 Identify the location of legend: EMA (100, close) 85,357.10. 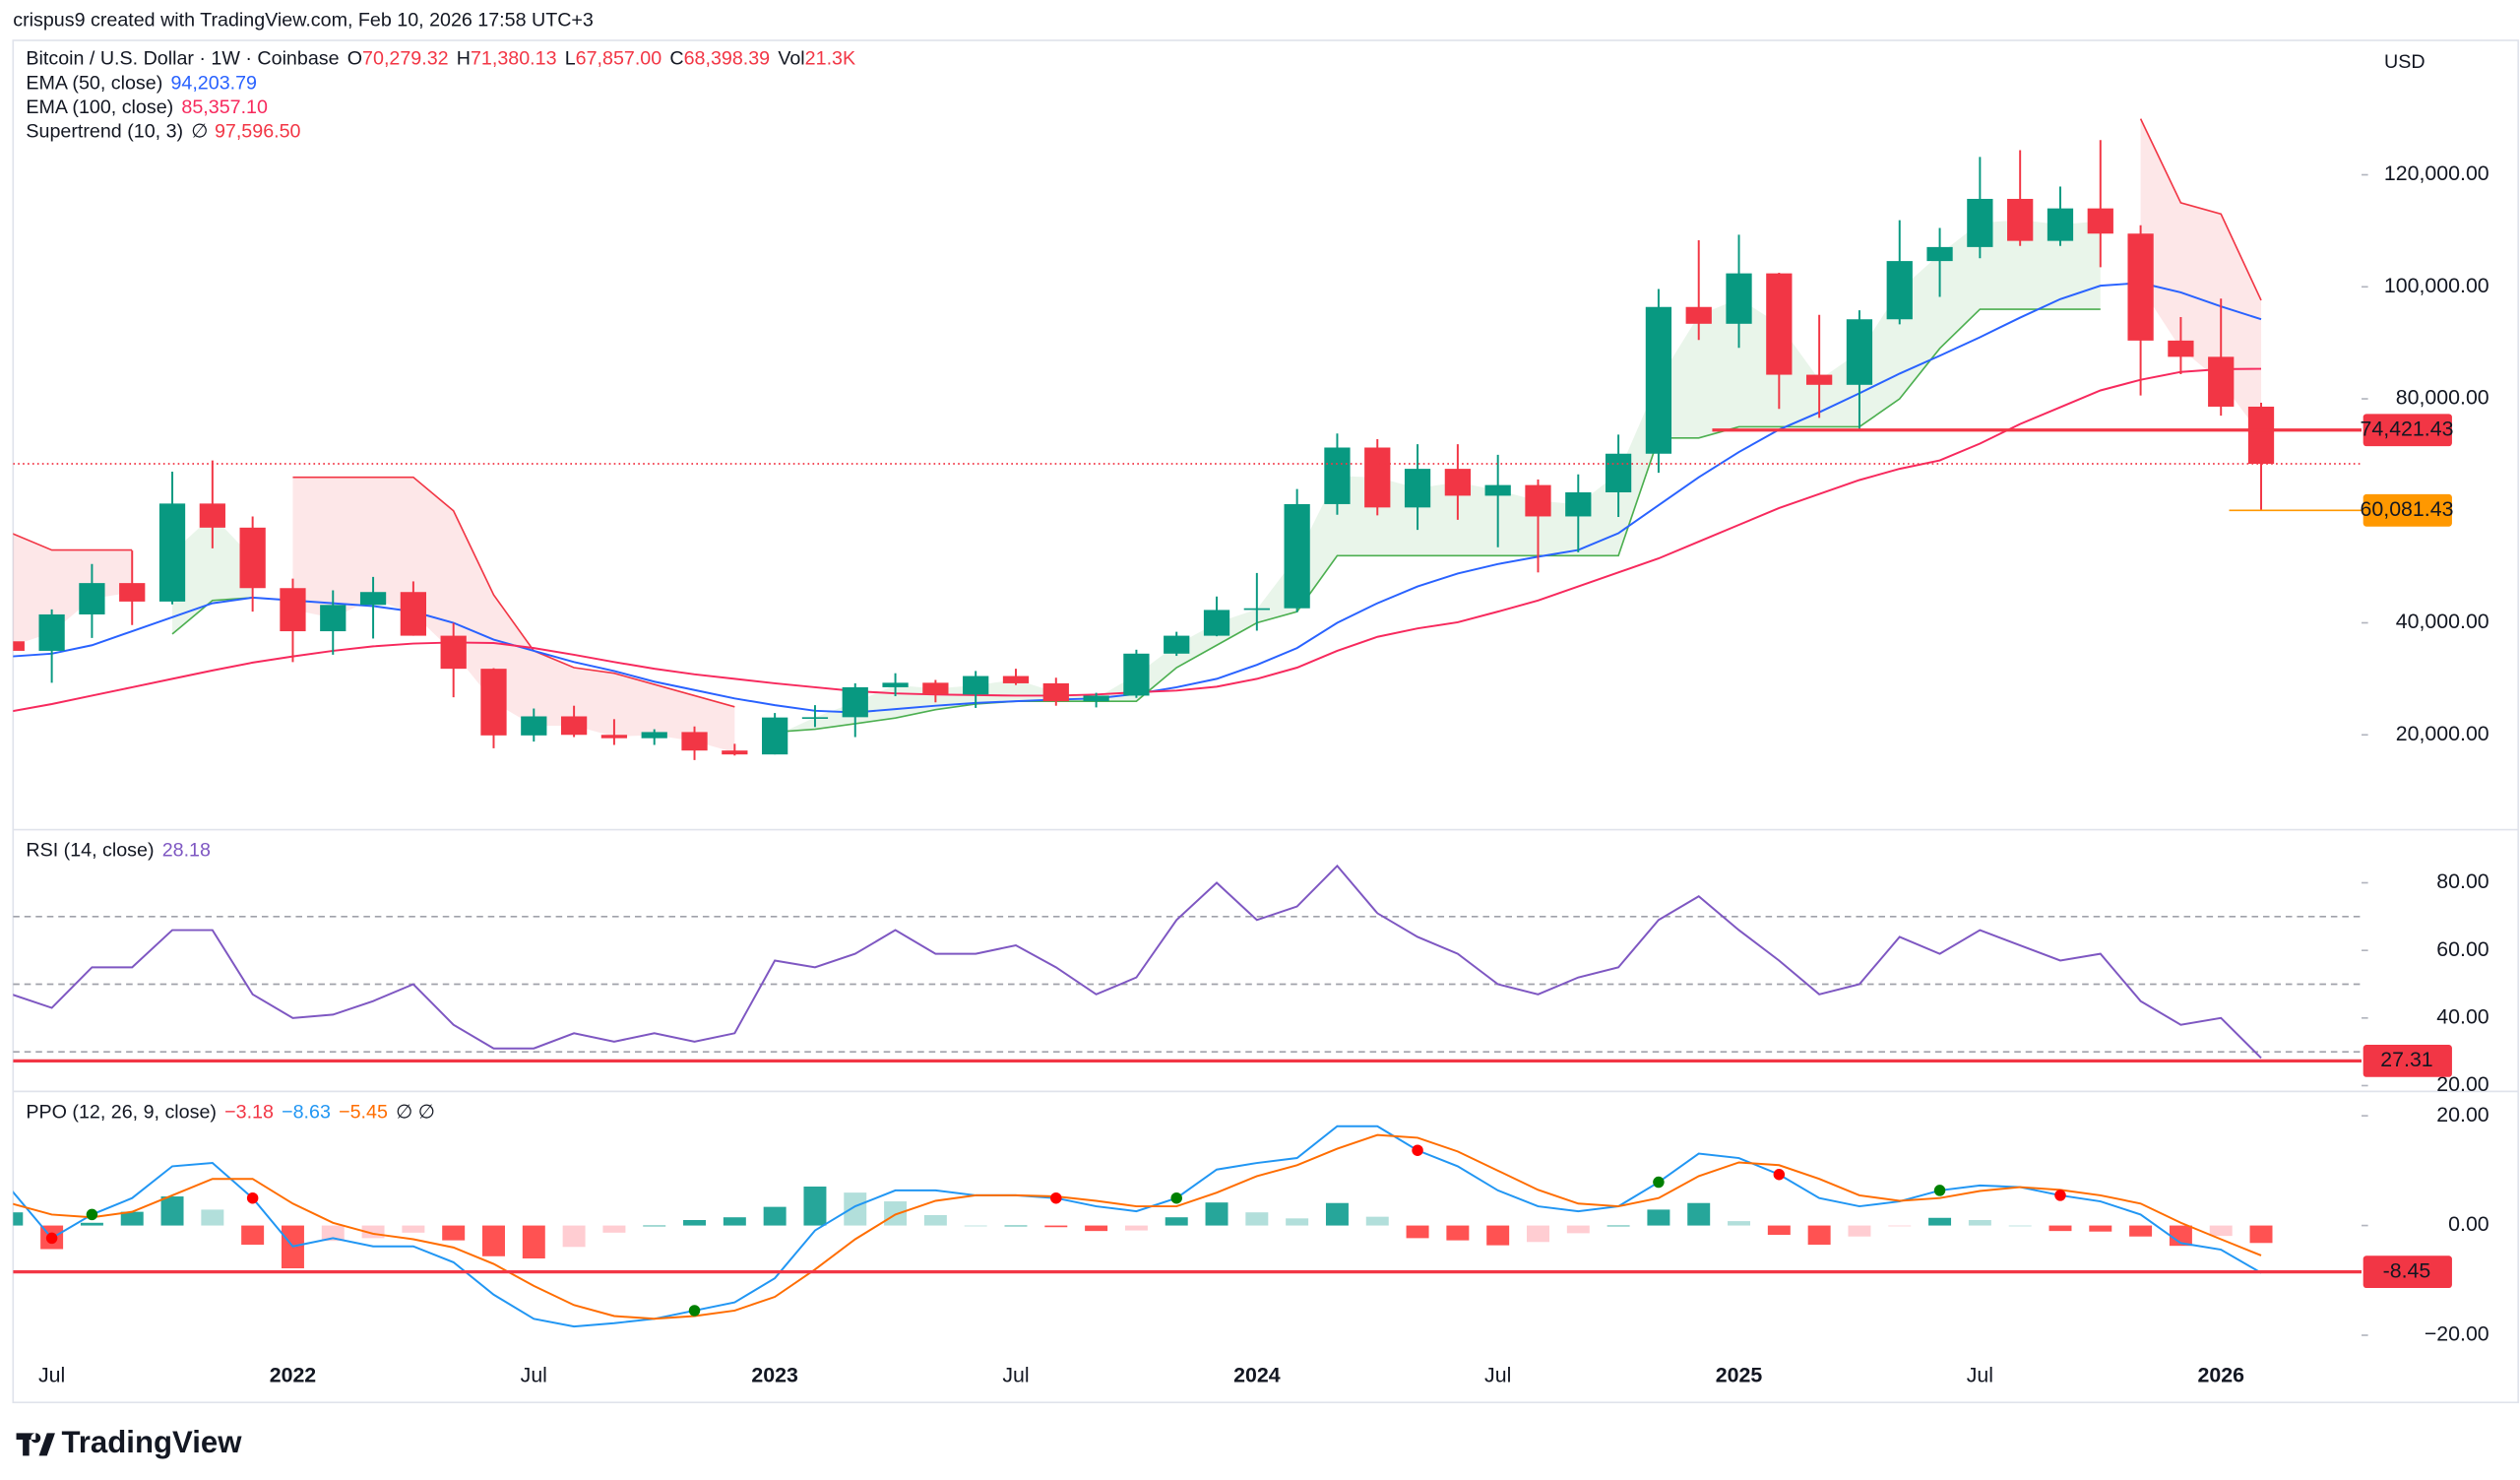
(147, 107).